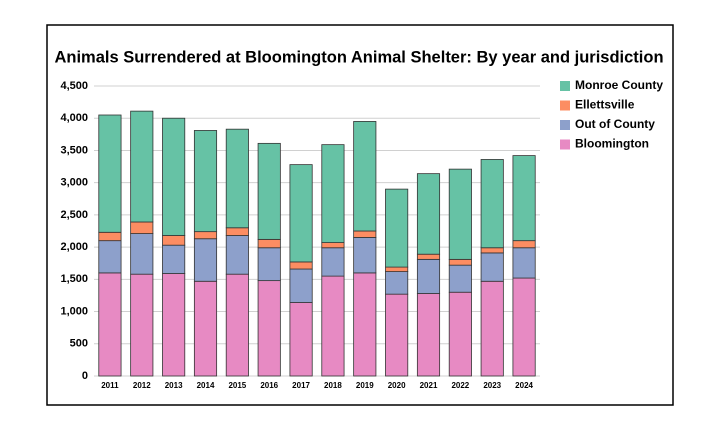 This screenshot has height=437, width=720. Describe the element at coordinates (85, 376) in the screenshot. I see `y-tick-label: 0` at that location.